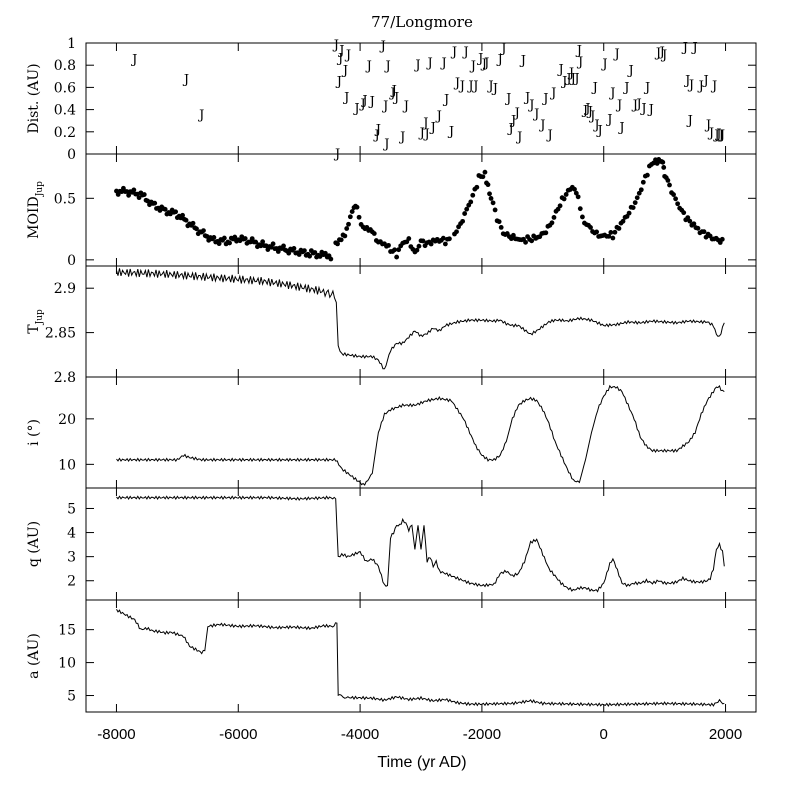  What do you see at coordinates (67, 420) in the screenshot?
I see `y-tick-label: 20` at bounding box center [67, 420].